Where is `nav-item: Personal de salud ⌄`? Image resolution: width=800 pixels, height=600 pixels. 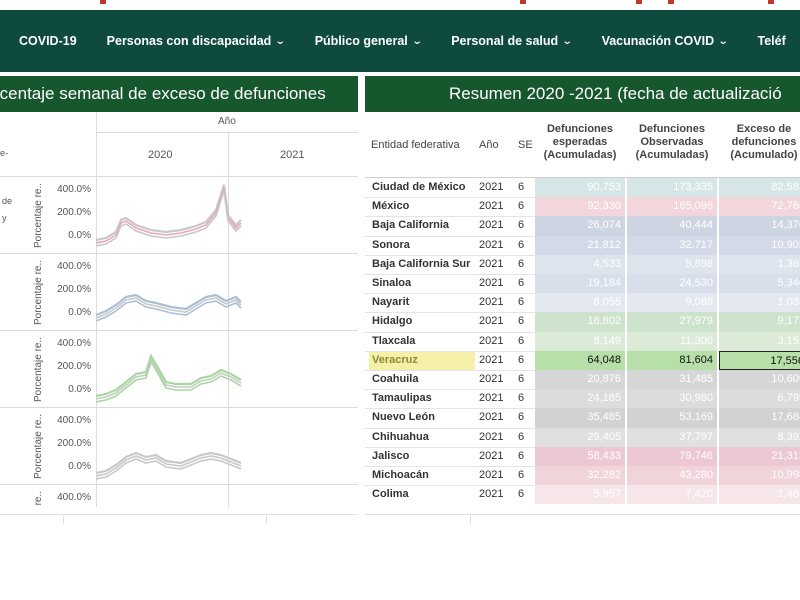 nav-item: Personal de salud ⌄ is located at coordinates (512, 41).